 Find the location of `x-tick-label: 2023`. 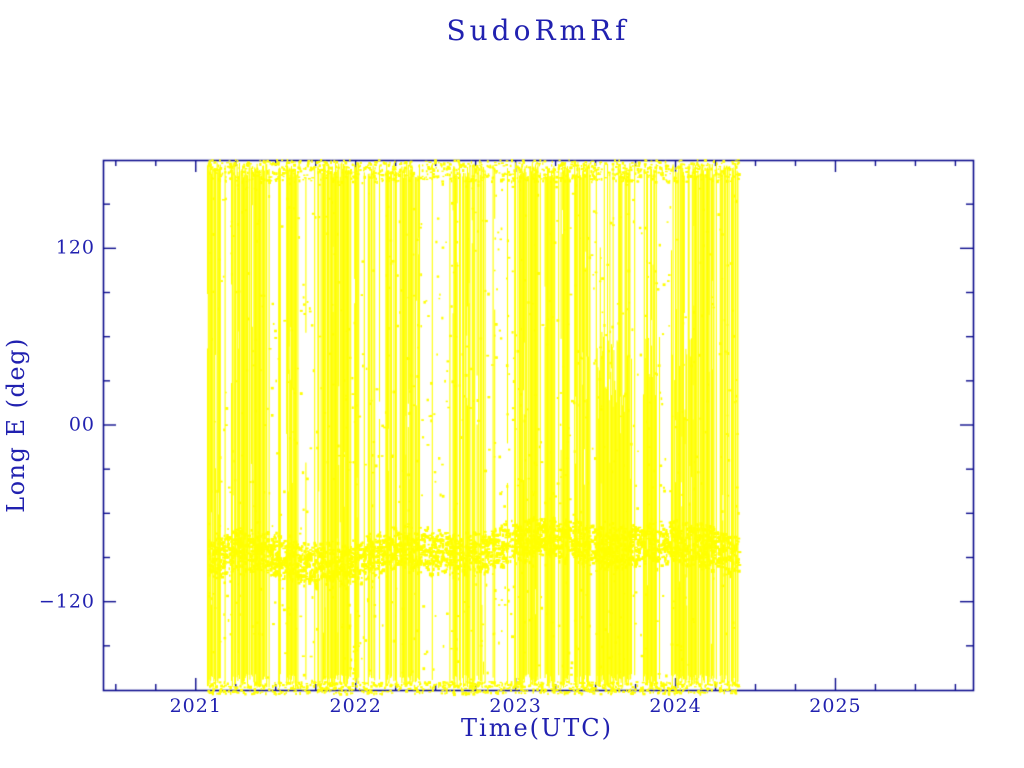

x-tick-label: 2023 is located at coordinates (515, 706).